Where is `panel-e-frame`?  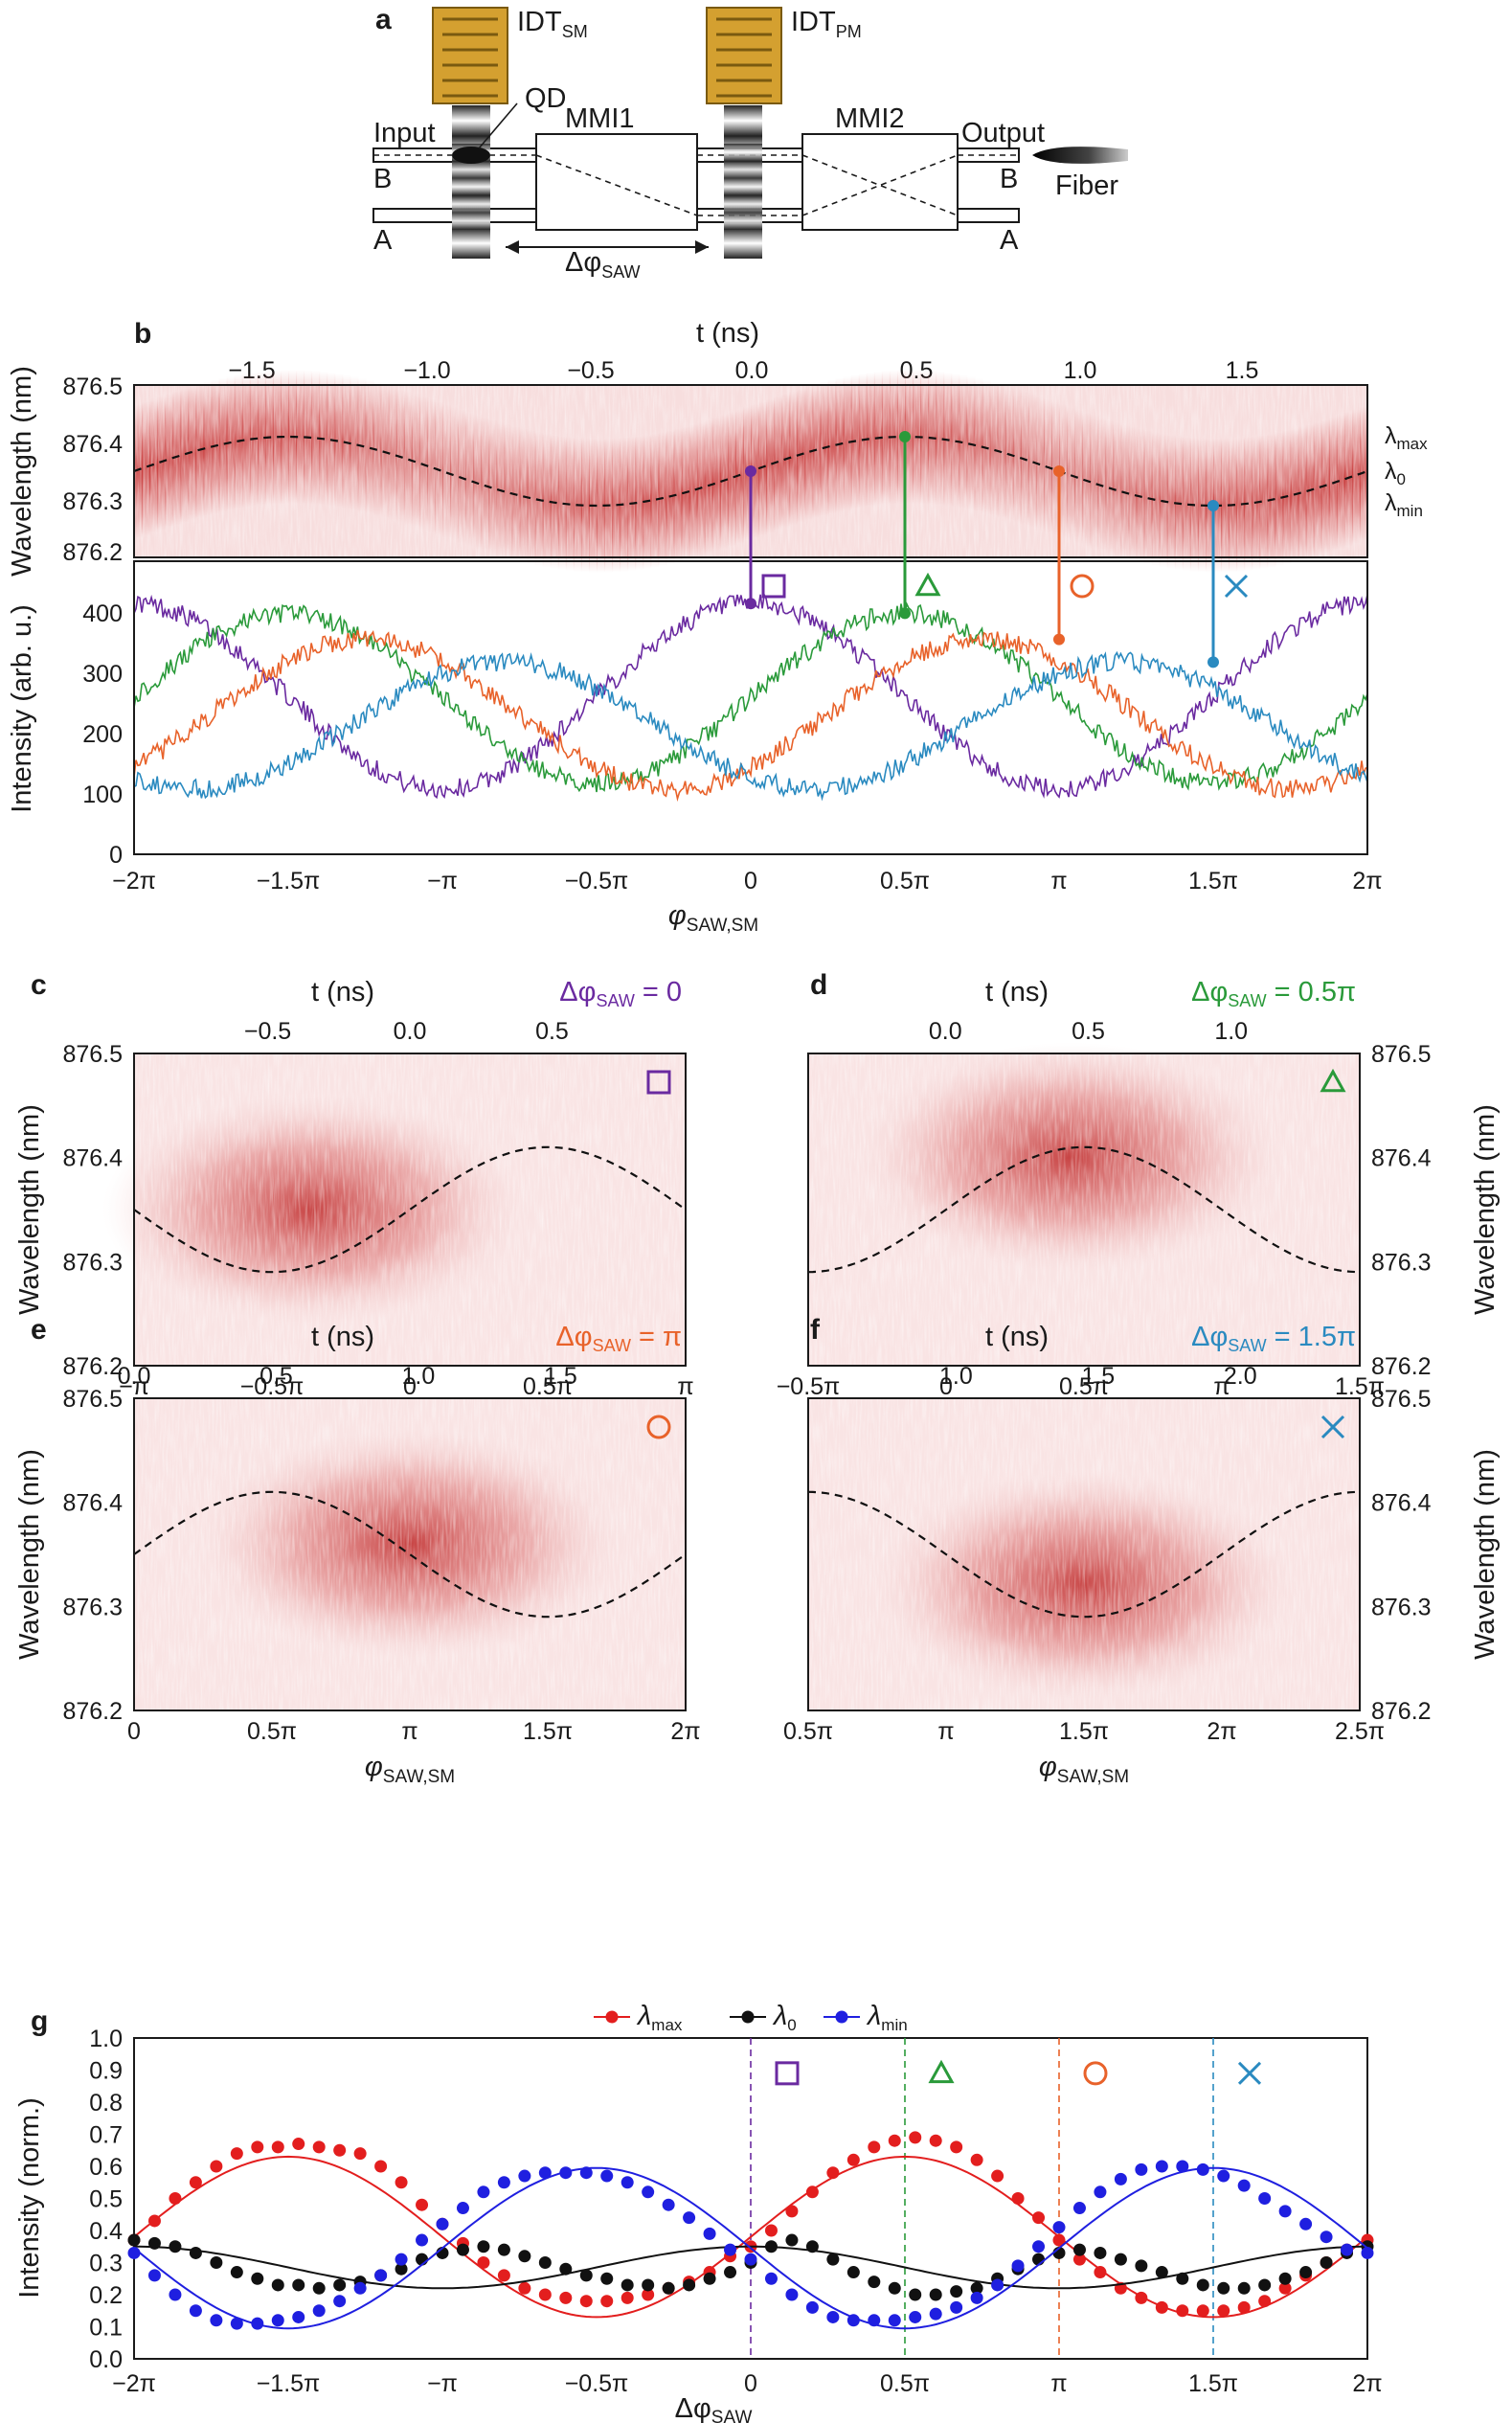
panel-e-frame is located at coordinates (410, 1554).